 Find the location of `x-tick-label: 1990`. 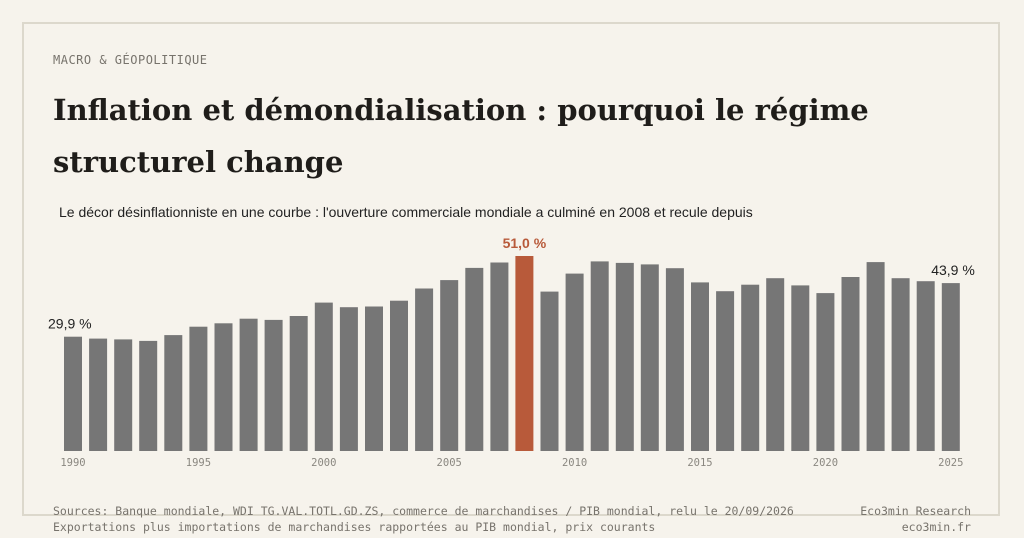

x-tick-label: 1990 is located at coordinates (72, 463).